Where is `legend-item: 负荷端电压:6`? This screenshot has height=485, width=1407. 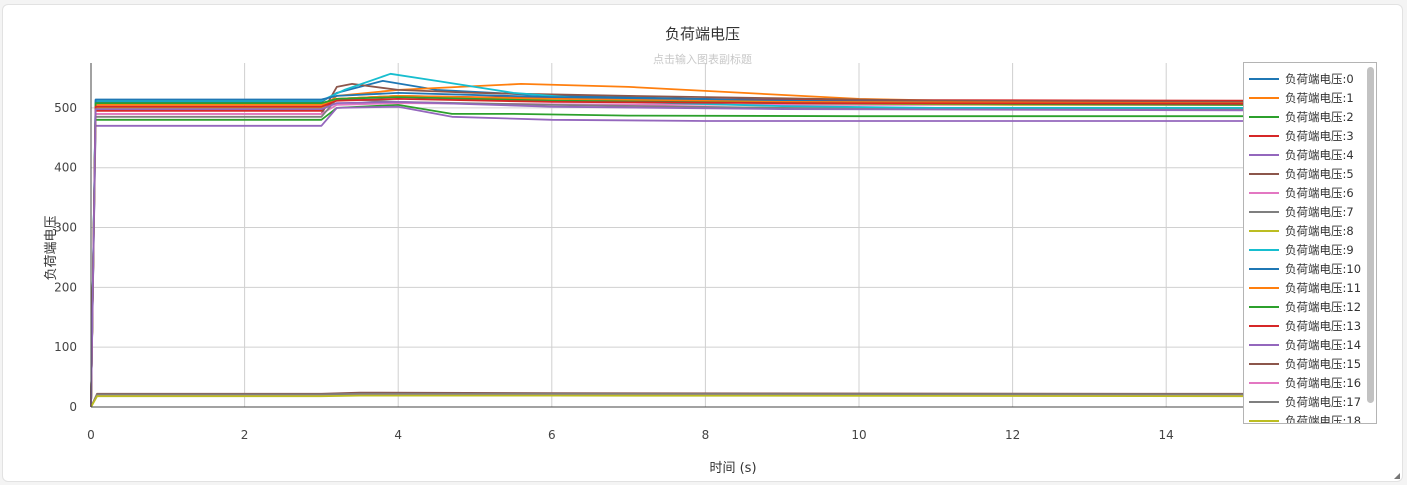 legend-item: 负荷端电压:6 is located at coordinates (1306, 192).